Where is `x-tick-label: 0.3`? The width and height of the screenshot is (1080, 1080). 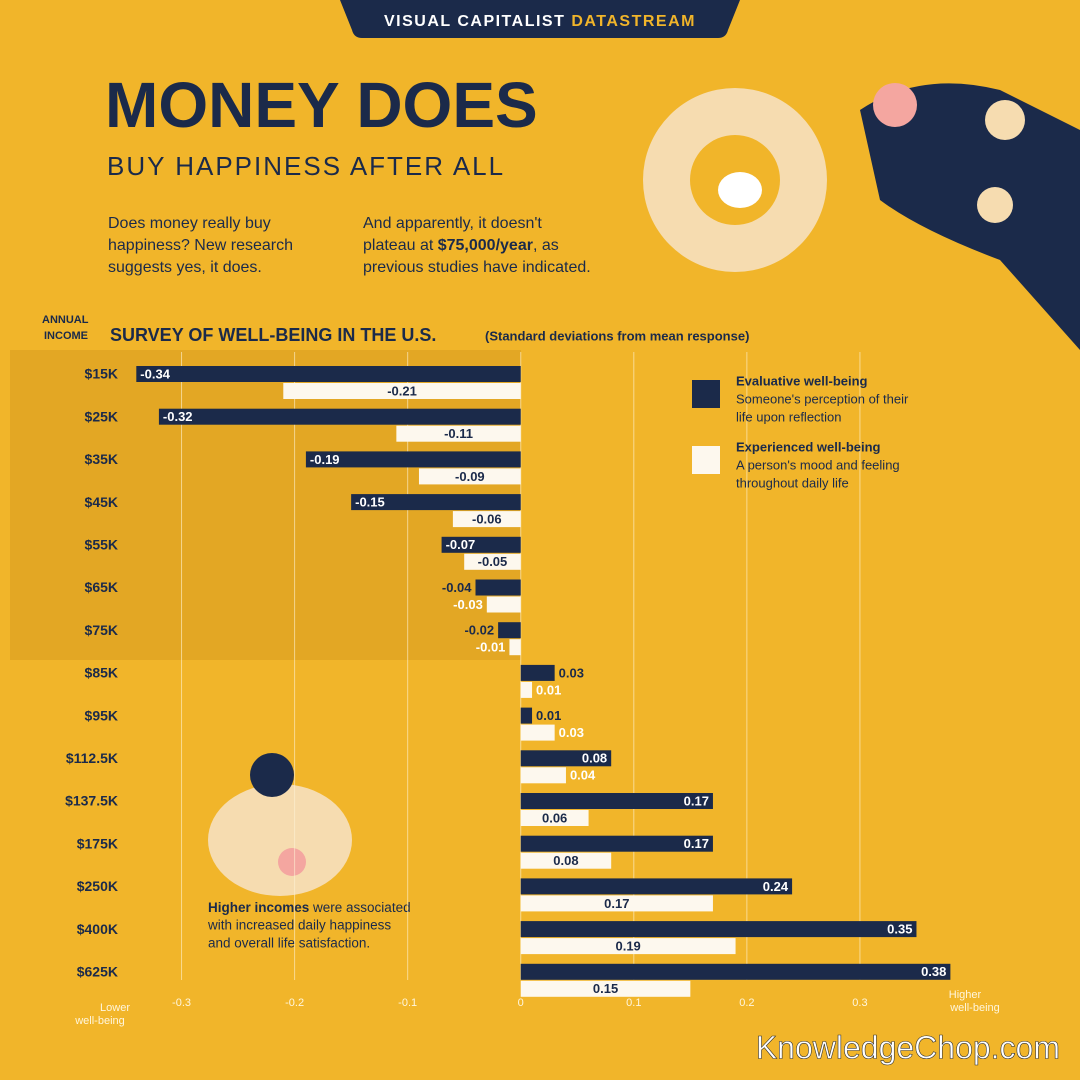
x-tick-label: 0.3 is located at coordinates (859, 1003).